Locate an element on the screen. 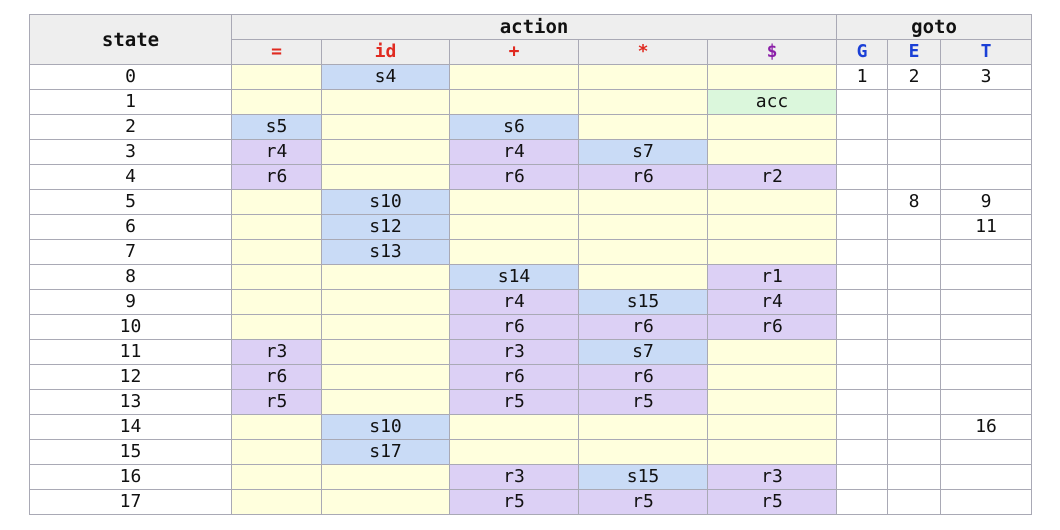  table-row: 14 s10 16 is located at coordinates (531, 427).